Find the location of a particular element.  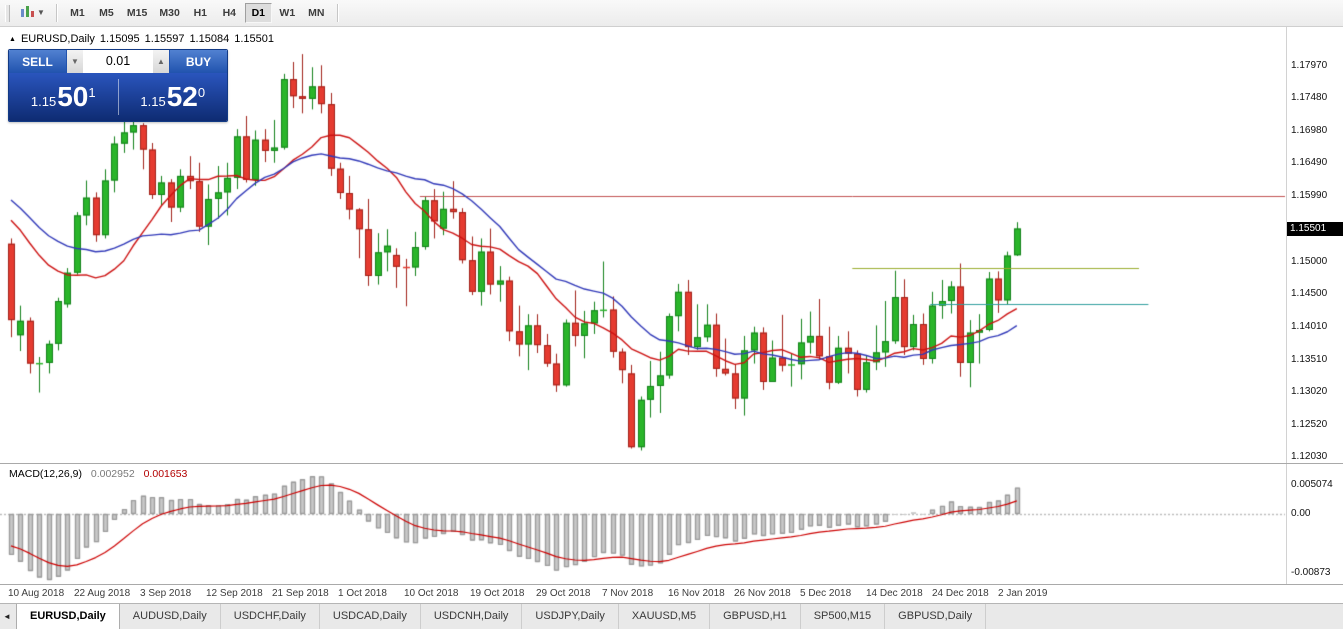

price-axis-label: 1.14010 is located at coordinates (1309, 326).